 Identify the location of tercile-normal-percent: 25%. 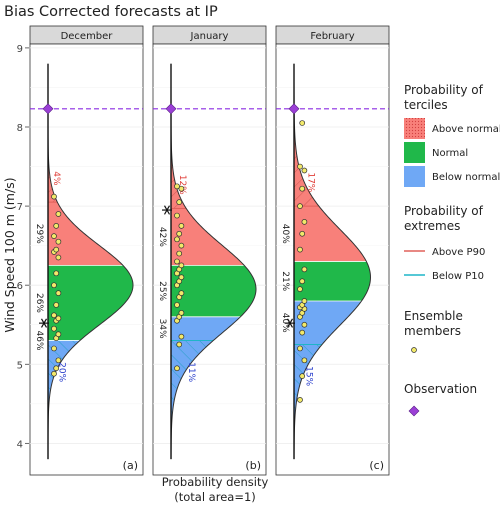
(162, 291).